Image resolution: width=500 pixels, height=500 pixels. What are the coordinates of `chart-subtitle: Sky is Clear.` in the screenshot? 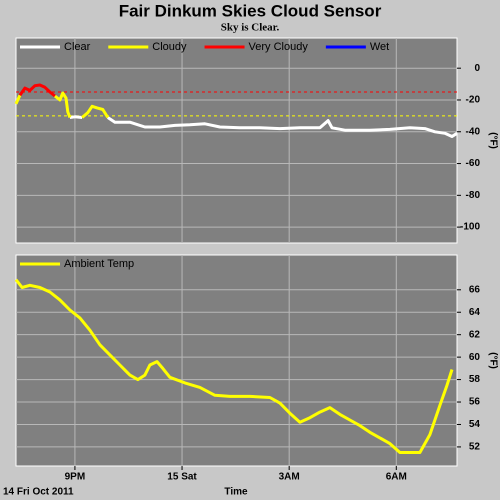 It's located at (250, 28).